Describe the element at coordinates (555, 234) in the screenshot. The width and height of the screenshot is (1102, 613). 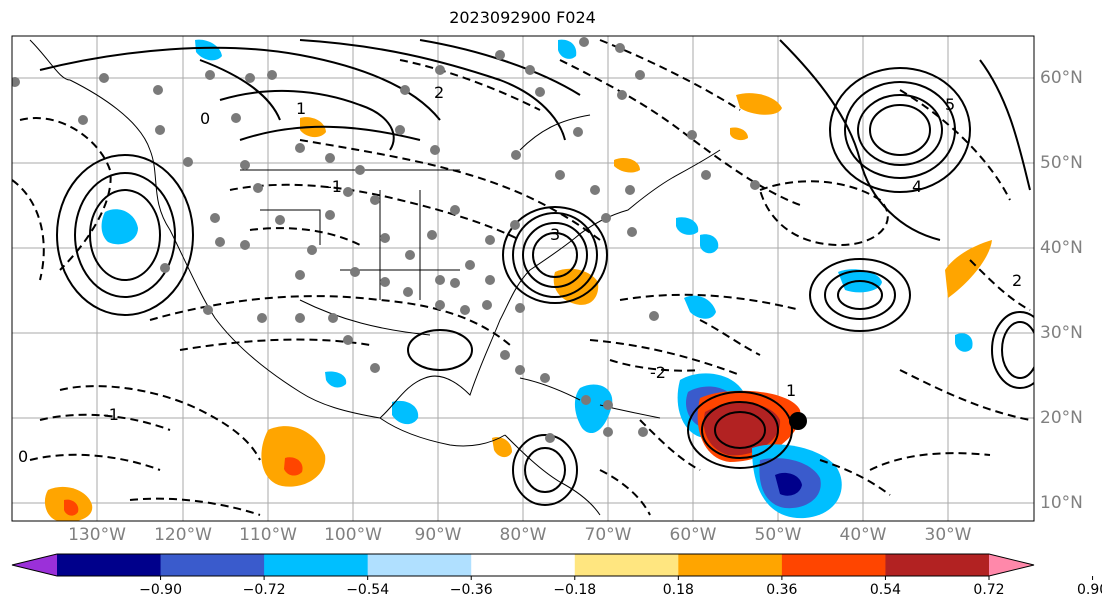
I see `contour-label-3-a: 3` at that location.